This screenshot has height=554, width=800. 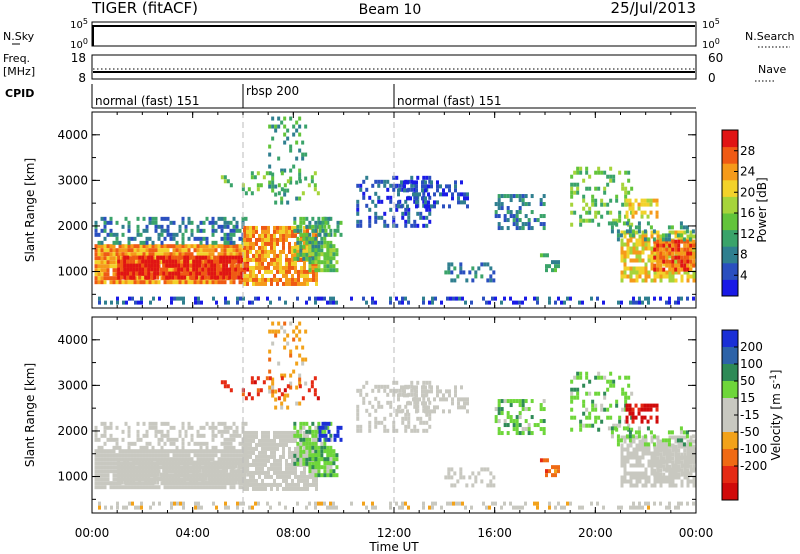 I want to click on colorbar-tick-label: 50, so click(x=747, y=381).